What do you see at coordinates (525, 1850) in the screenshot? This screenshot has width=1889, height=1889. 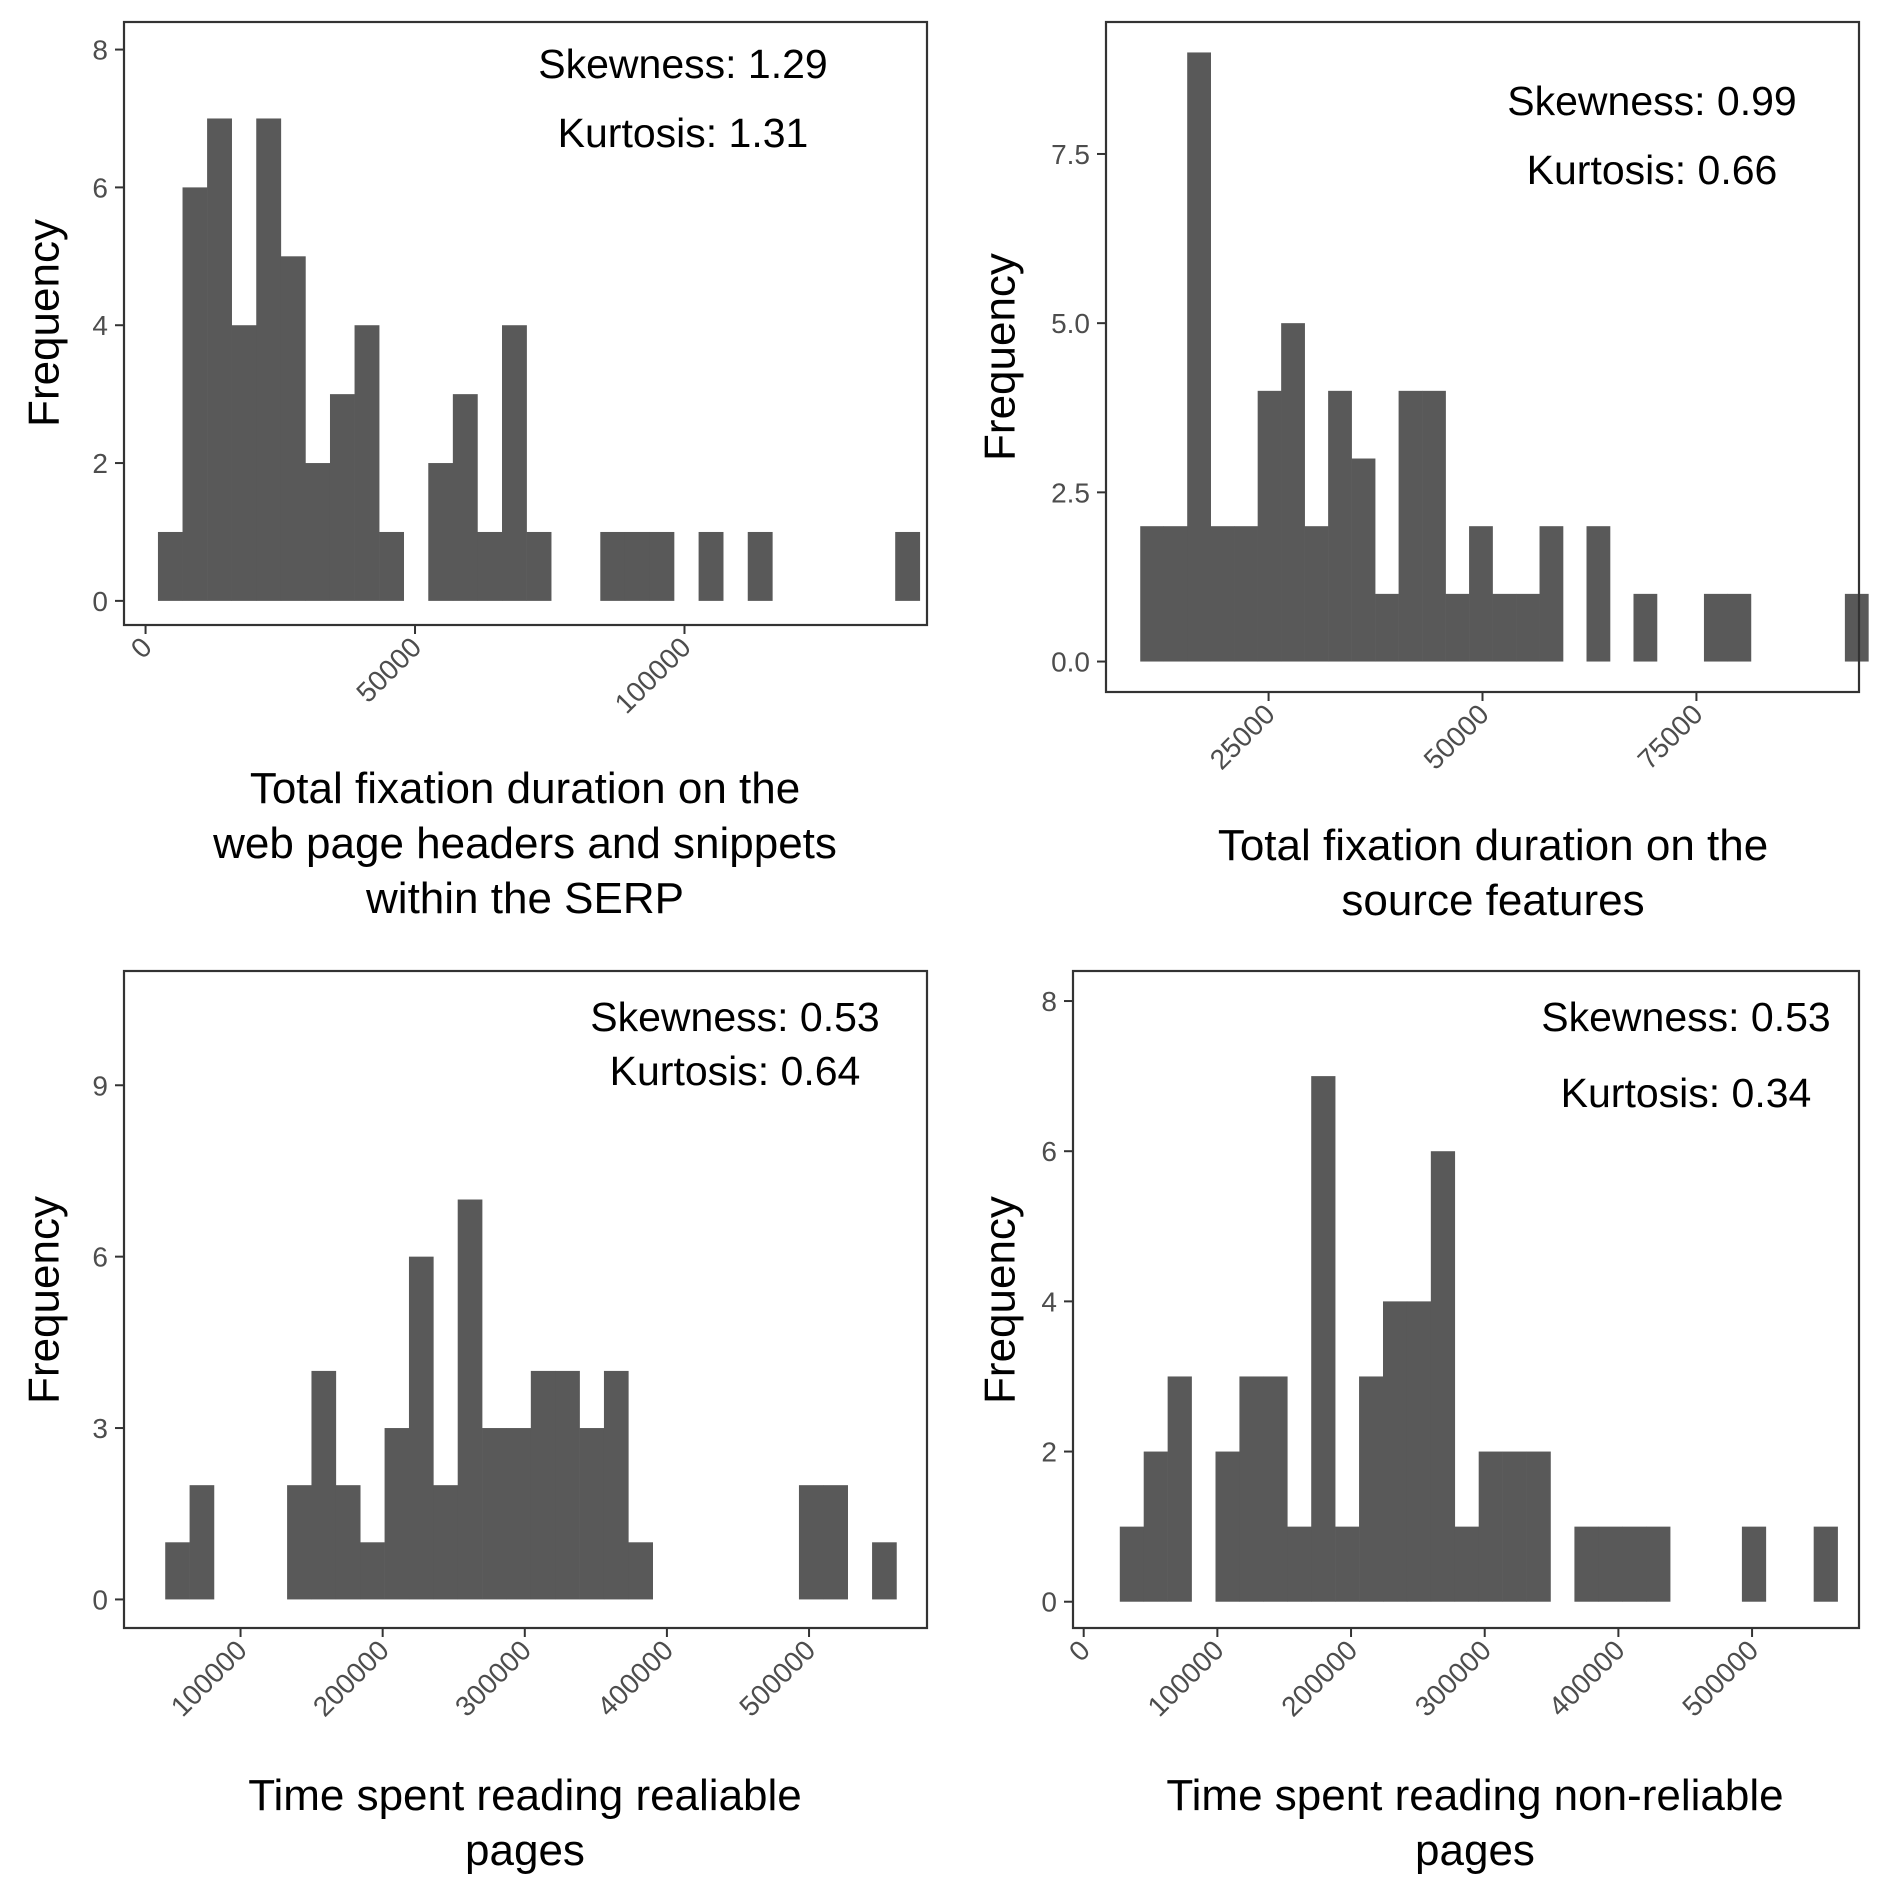 I see `x-axis-title-line: pages` at bounding box center [525, 1850].